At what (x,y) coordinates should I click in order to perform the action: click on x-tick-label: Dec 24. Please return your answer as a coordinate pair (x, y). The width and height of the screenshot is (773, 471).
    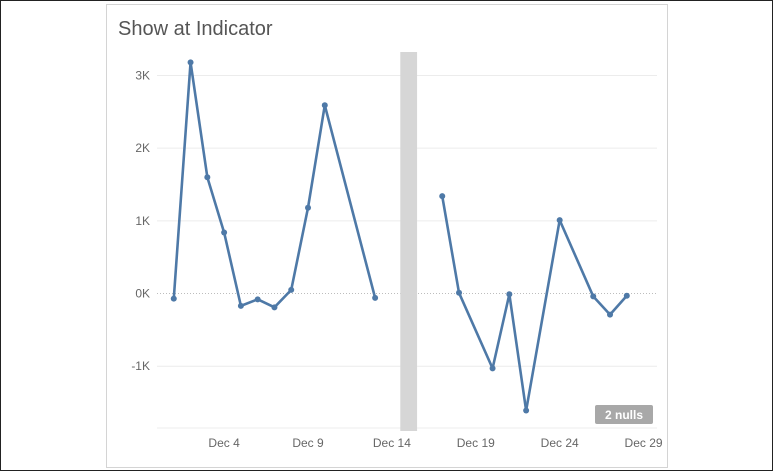
    Looking at the image, I should click on (560, 443).